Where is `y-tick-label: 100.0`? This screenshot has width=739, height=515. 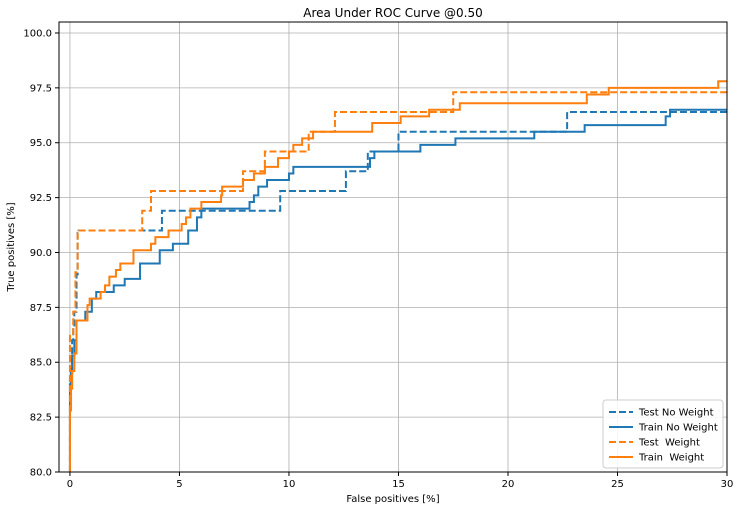
y-tick-label: 100.0 is located at coordinates (37, 33).